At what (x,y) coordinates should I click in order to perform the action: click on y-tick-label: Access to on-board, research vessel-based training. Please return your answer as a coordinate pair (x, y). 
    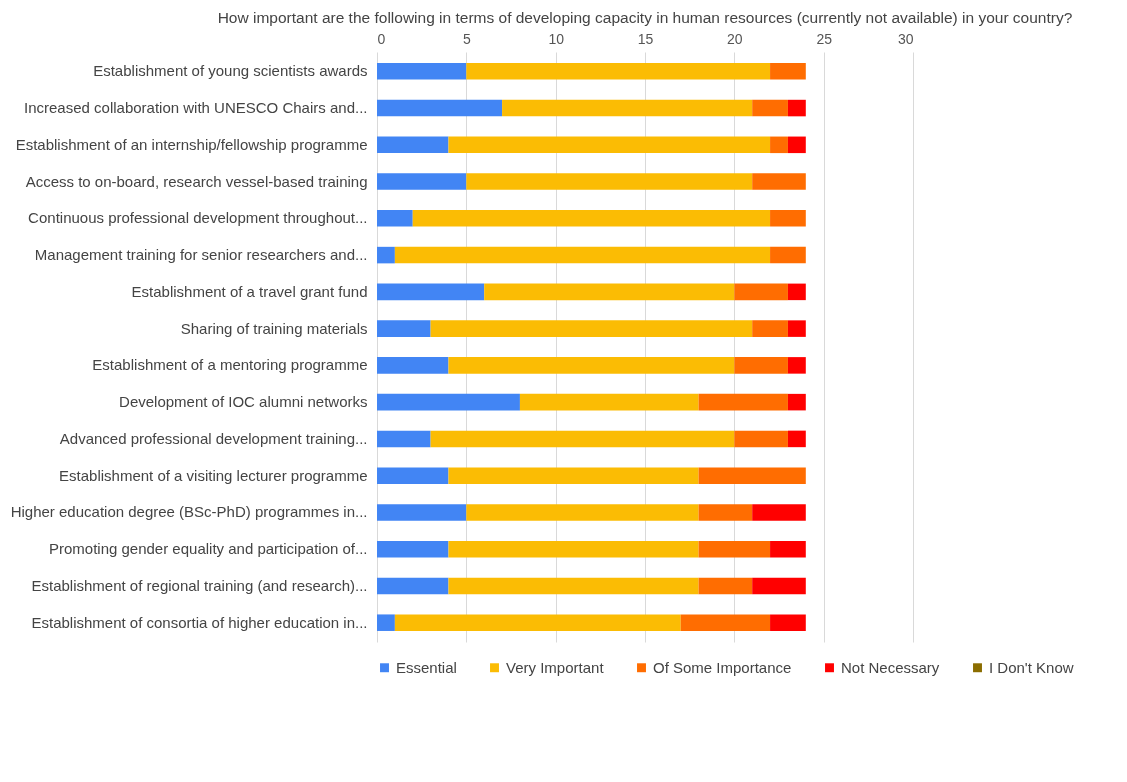
    Looking at the image, I should click on (196, 181).